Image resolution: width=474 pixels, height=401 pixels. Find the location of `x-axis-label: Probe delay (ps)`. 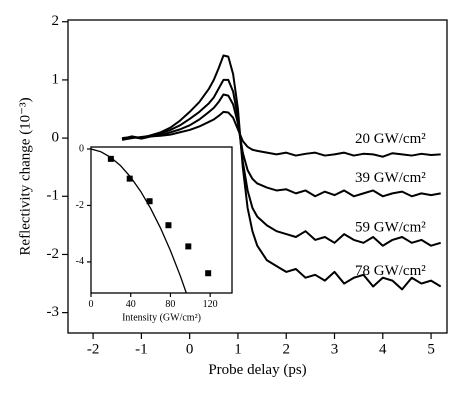

x-axis-label: Probe delay (ps) is located at coordinates (257, 370).